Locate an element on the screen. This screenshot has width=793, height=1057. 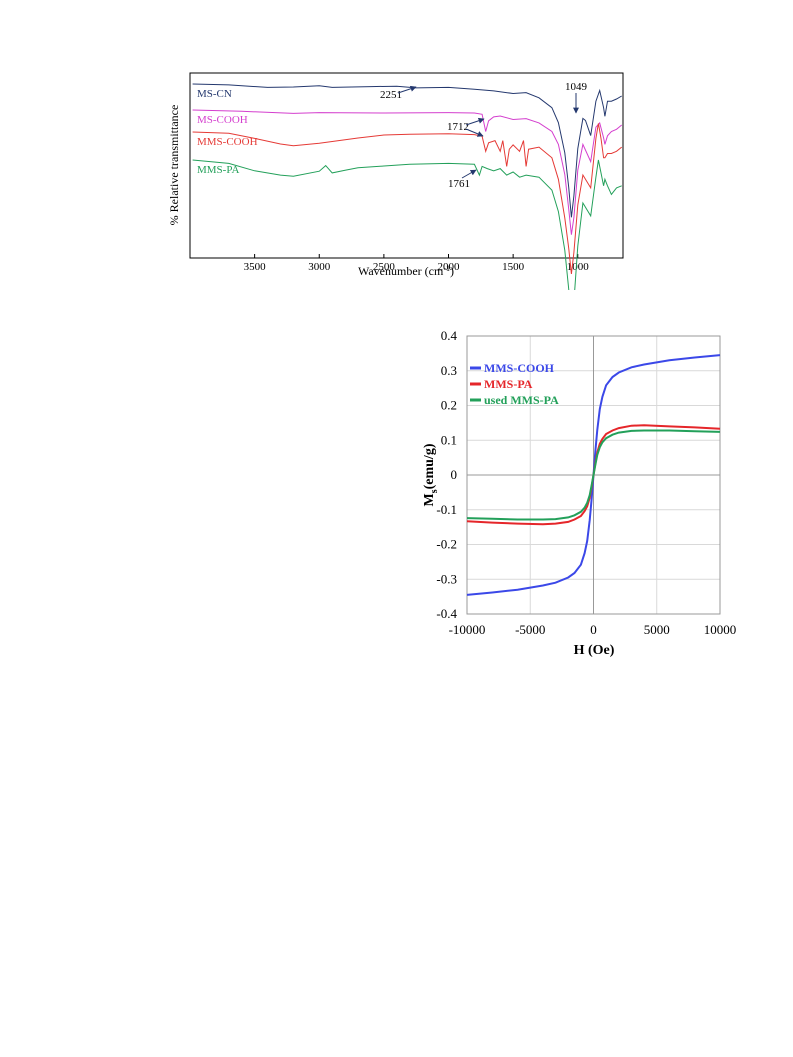
mag-y-tick-label-5: 0.1 is located at coordinates (449, 439).